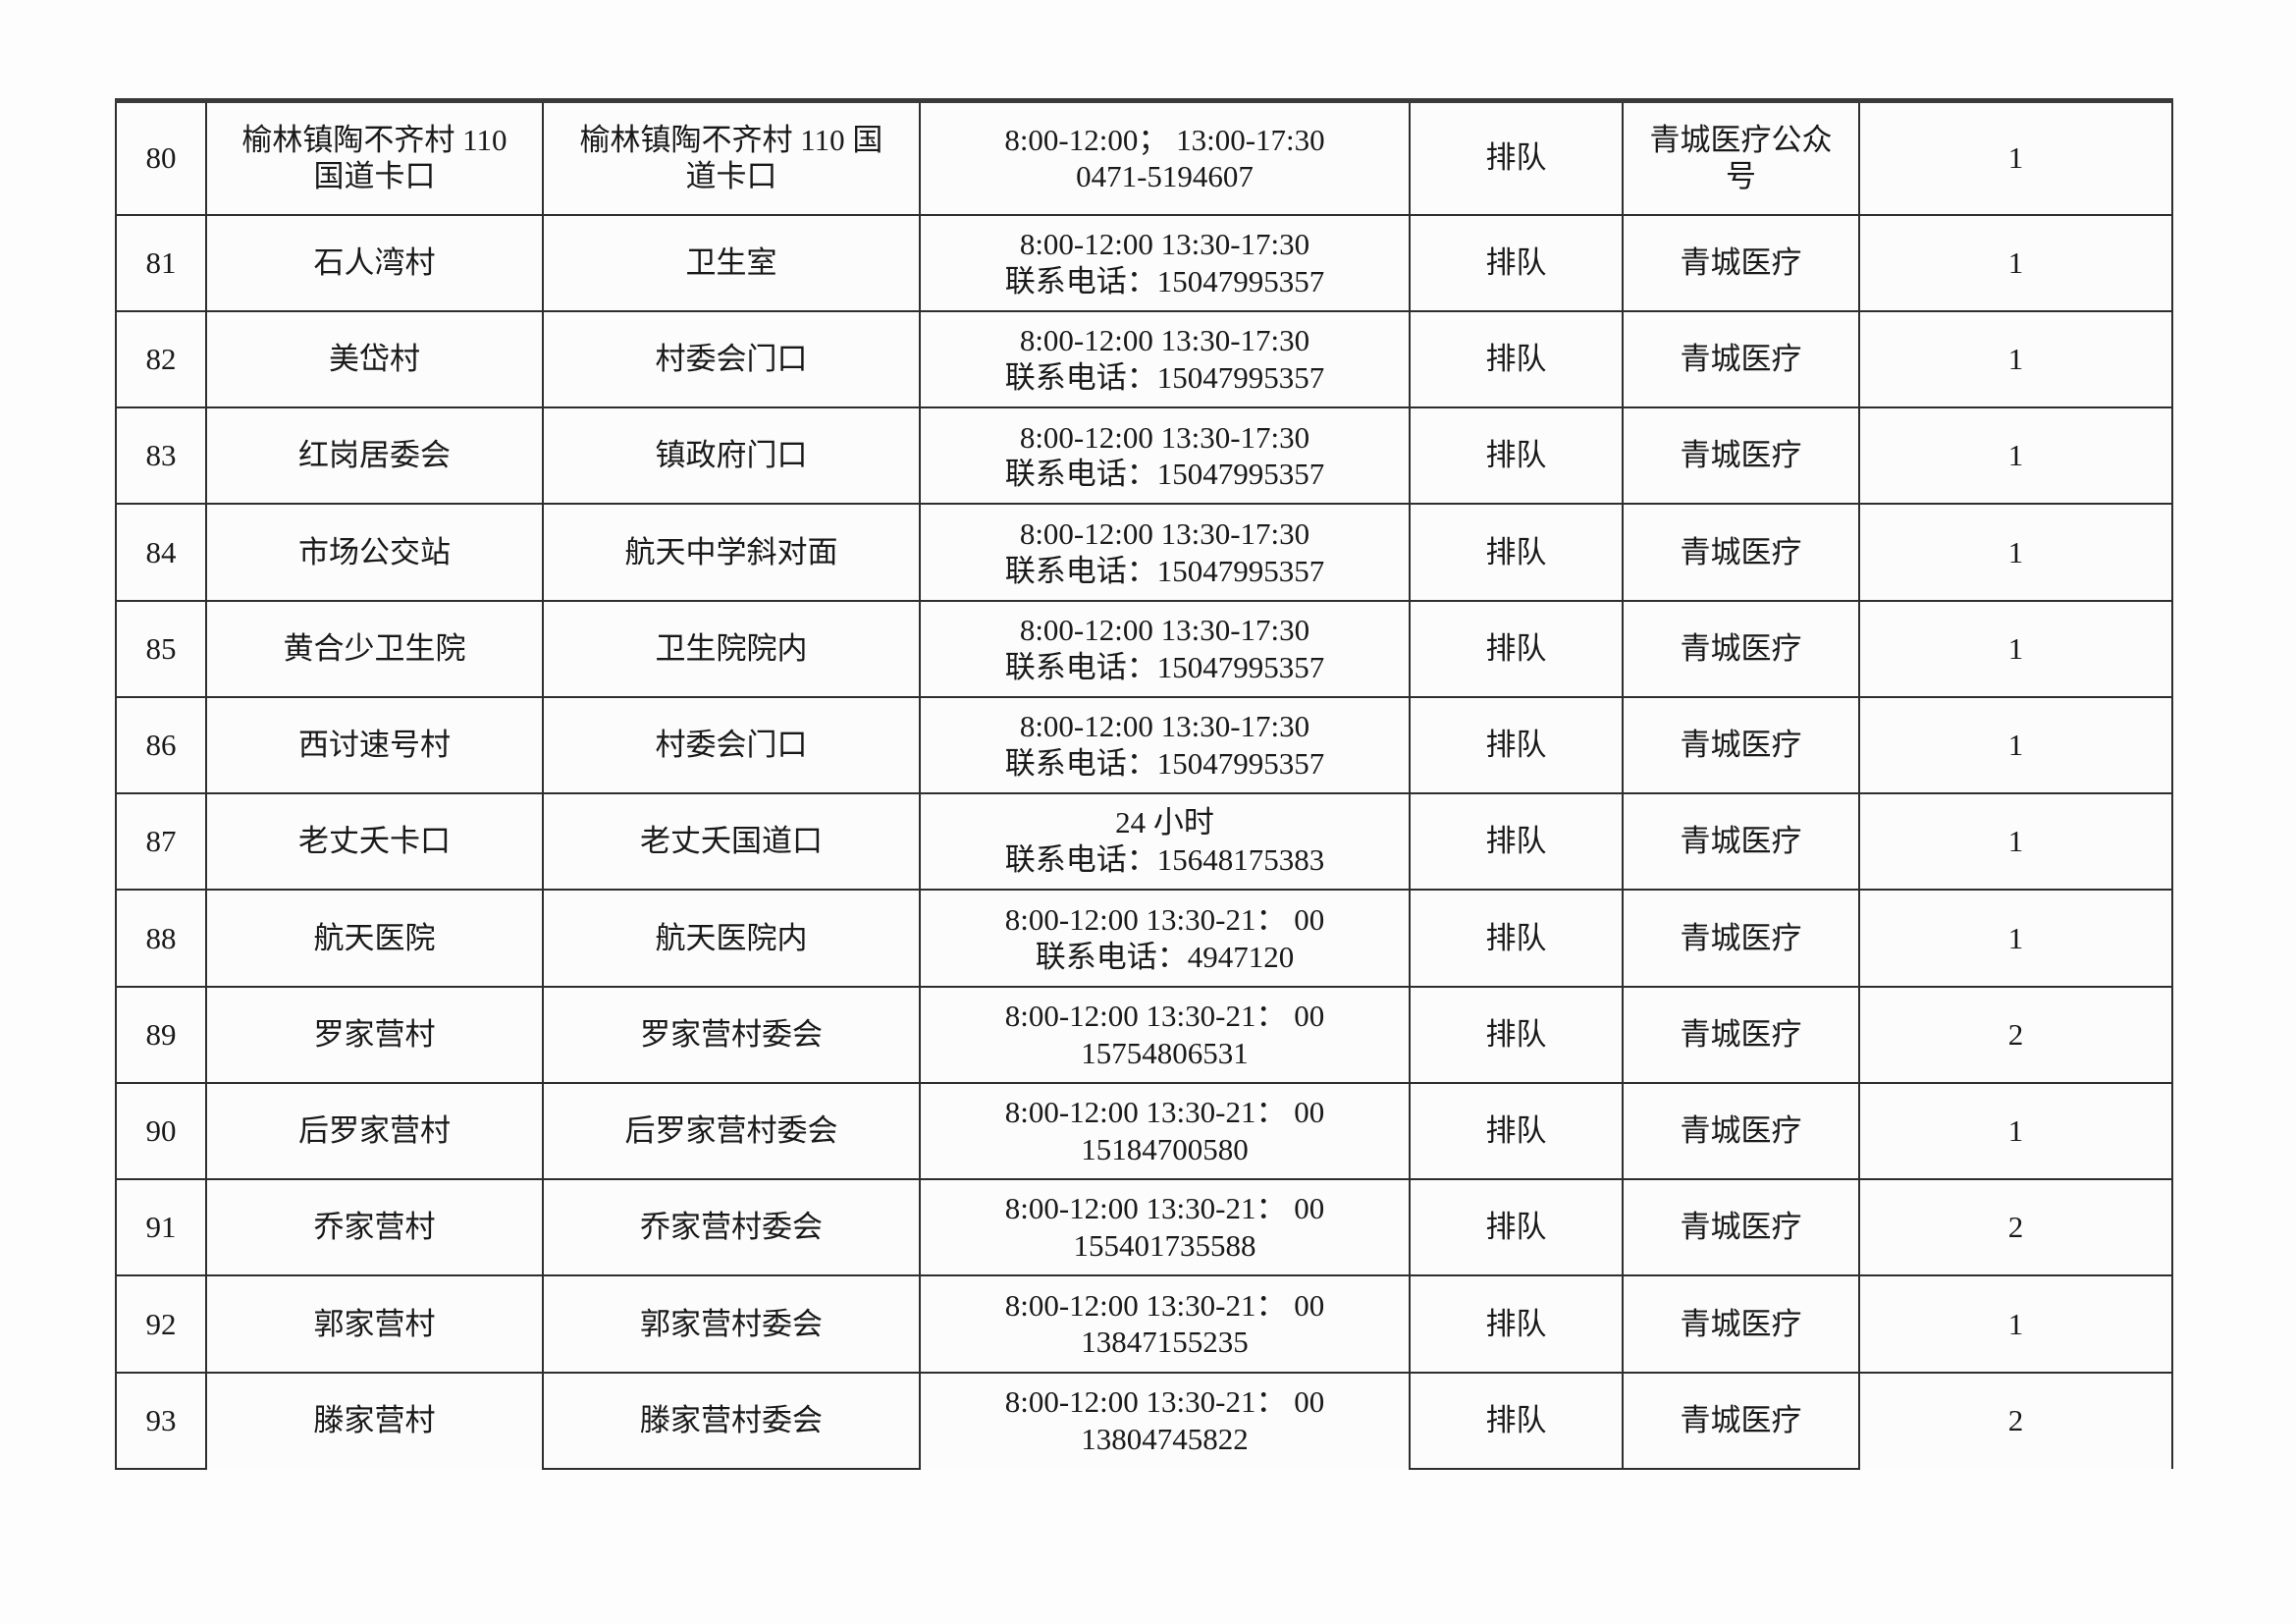 This screenshot has height=1624, width=2296. Describe the element at coordinates (1165, 938) in the screenshot. I see `hours-phone-cell: 8:00-12:00 13:30-21： 00 联系电话：4947120` at that location.